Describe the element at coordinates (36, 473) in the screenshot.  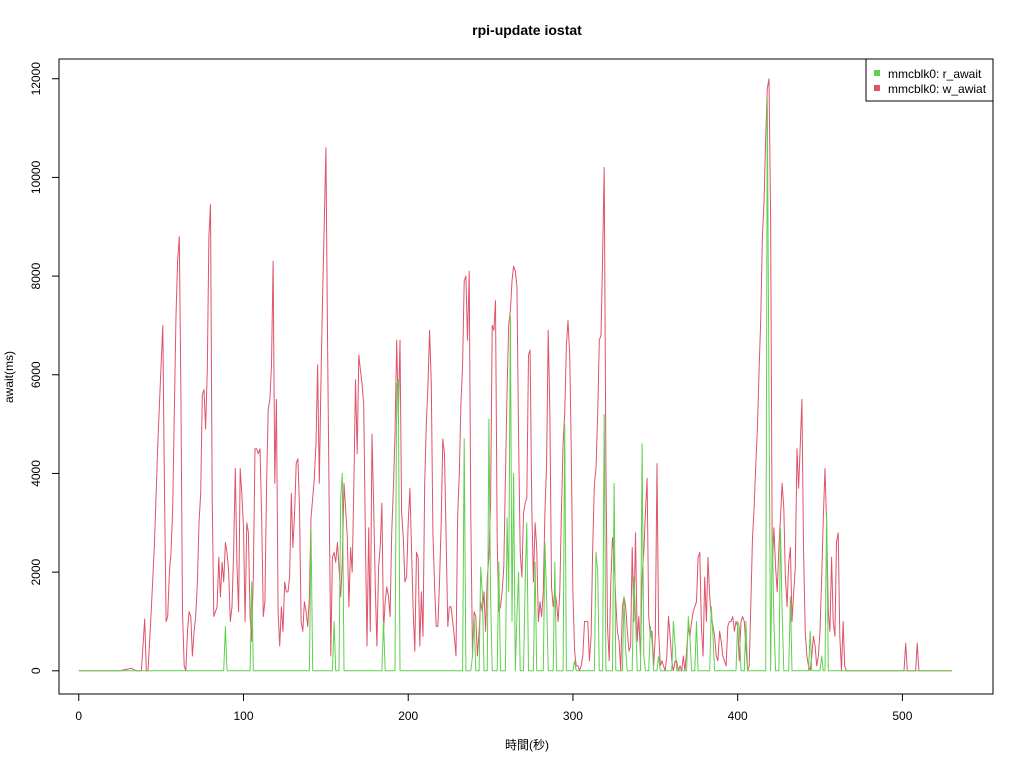
I see `y-tick-label: 4000` at that location.